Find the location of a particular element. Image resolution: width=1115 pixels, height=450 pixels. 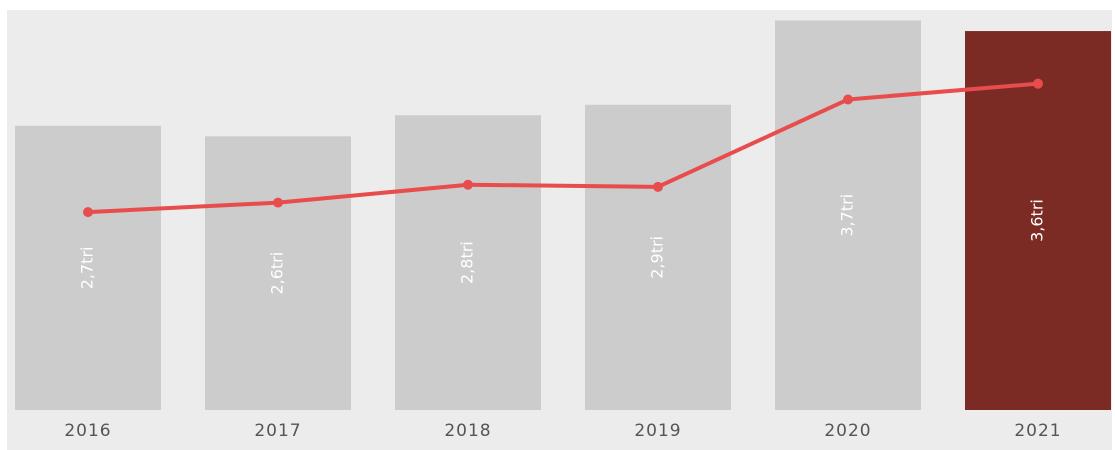

value-label: 3,6tri is located at coordinates (1037, 220).